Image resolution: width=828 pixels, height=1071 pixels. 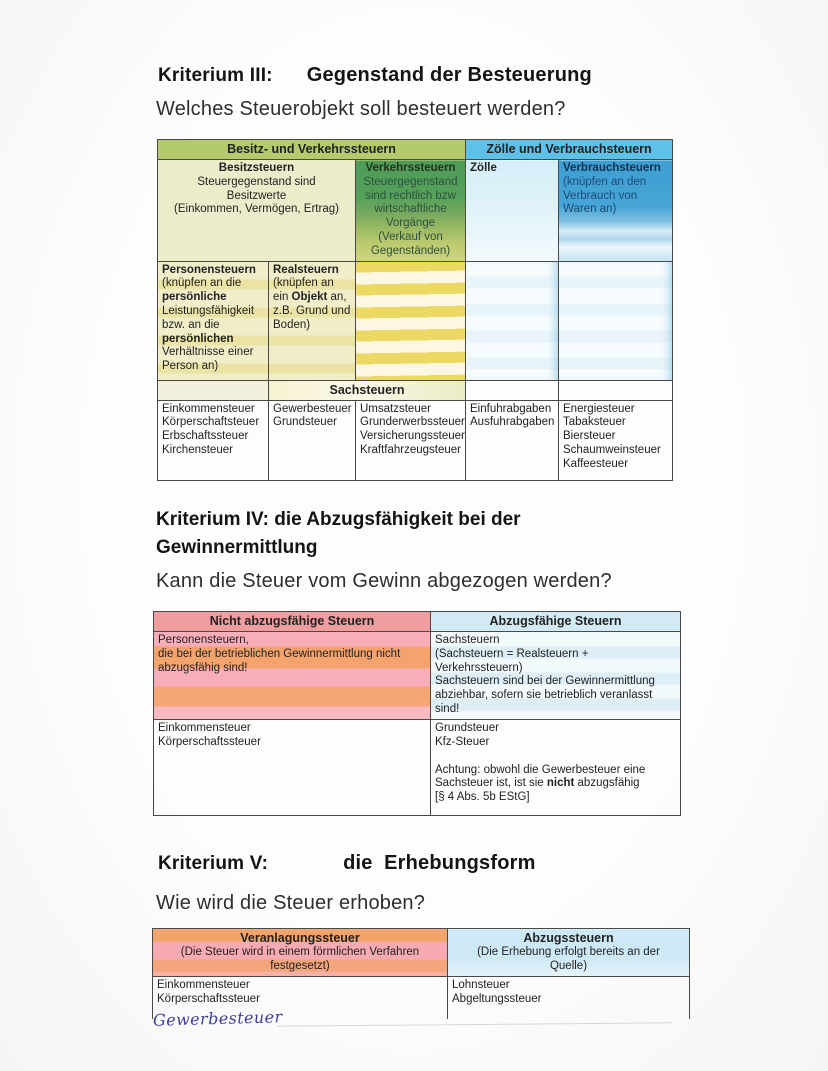 What do you see at coordinates (292, 767) in the screenshot?
I see `tax-list-nicht-abzugsfaehig: Einkommensteuer Körperschaftssteuer` at bounding box center [292, 767].